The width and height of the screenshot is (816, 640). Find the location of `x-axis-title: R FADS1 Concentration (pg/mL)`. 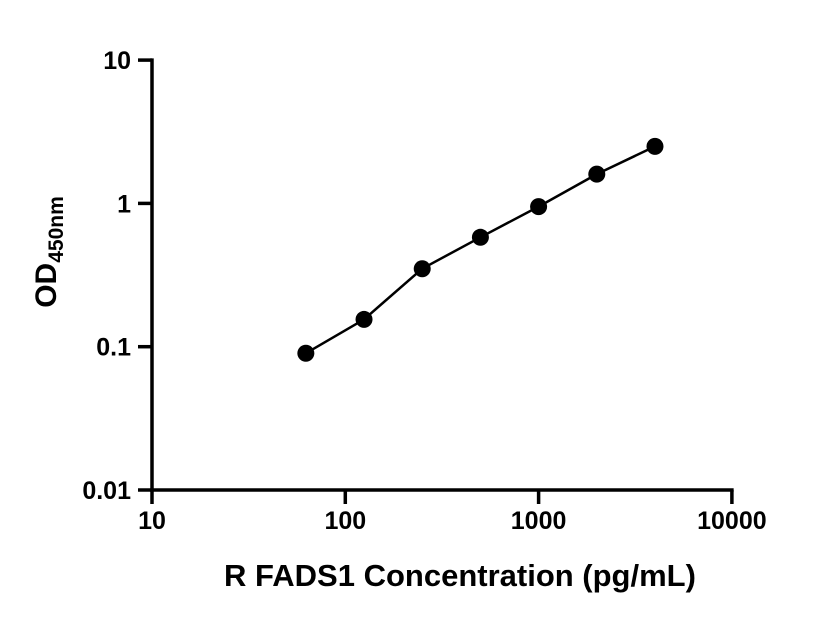

x-axis-title: R FADS1 Concentration (pg/mL) is located at coordinates (460, 575).